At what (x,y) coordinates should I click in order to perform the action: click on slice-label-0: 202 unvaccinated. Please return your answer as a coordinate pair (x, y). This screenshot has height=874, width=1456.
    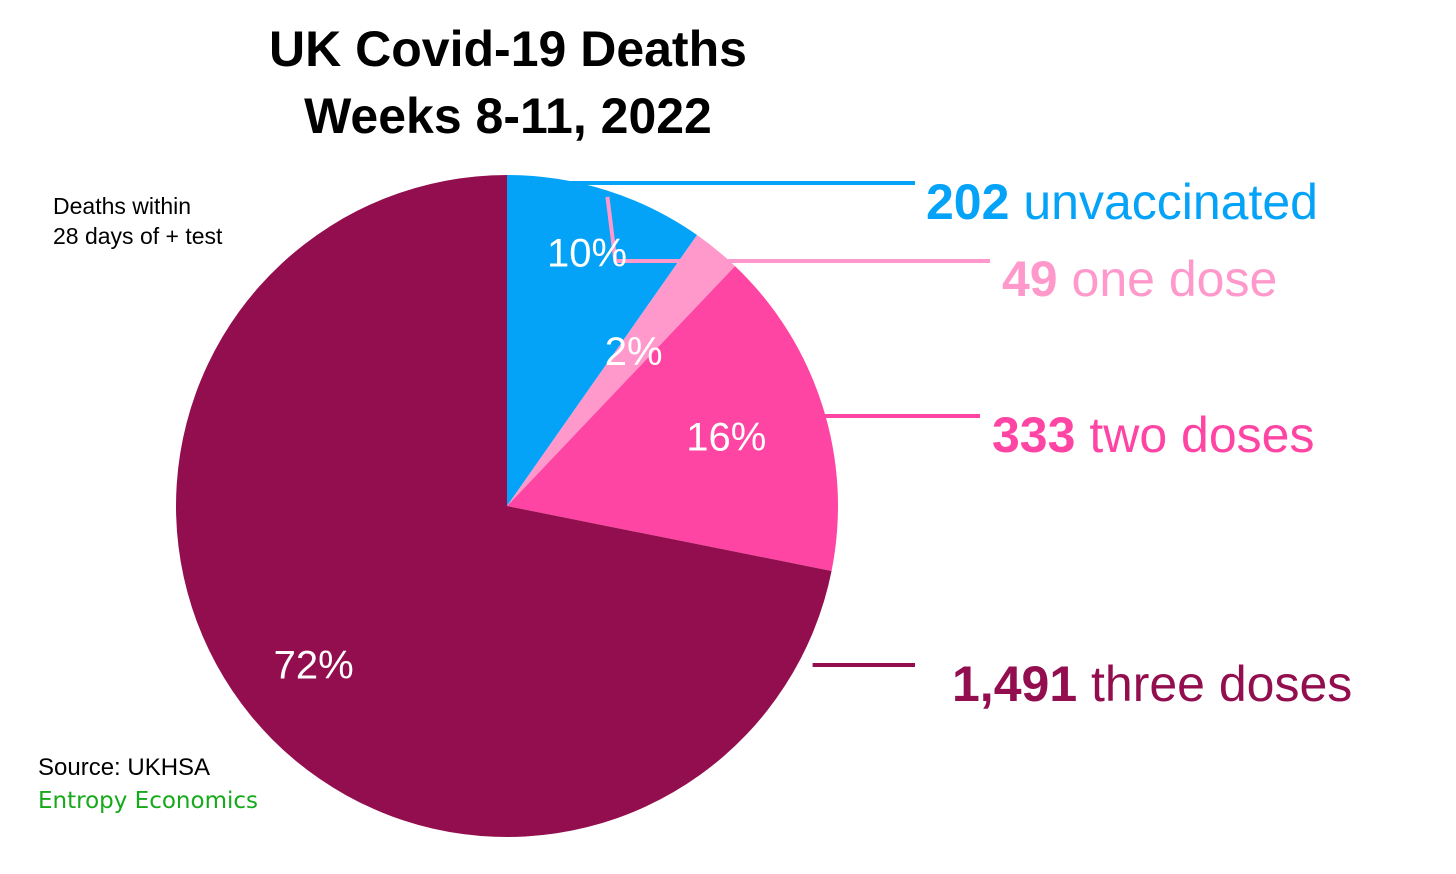
    Looking at the image, I should click on (1122, 202).